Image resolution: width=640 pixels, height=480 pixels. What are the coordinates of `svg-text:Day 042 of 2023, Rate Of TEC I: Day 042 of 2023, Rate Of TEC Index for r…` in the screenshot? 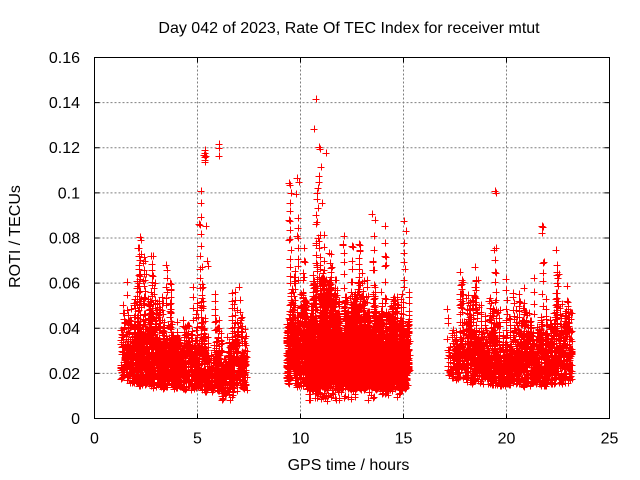 It's located at (349, 28).